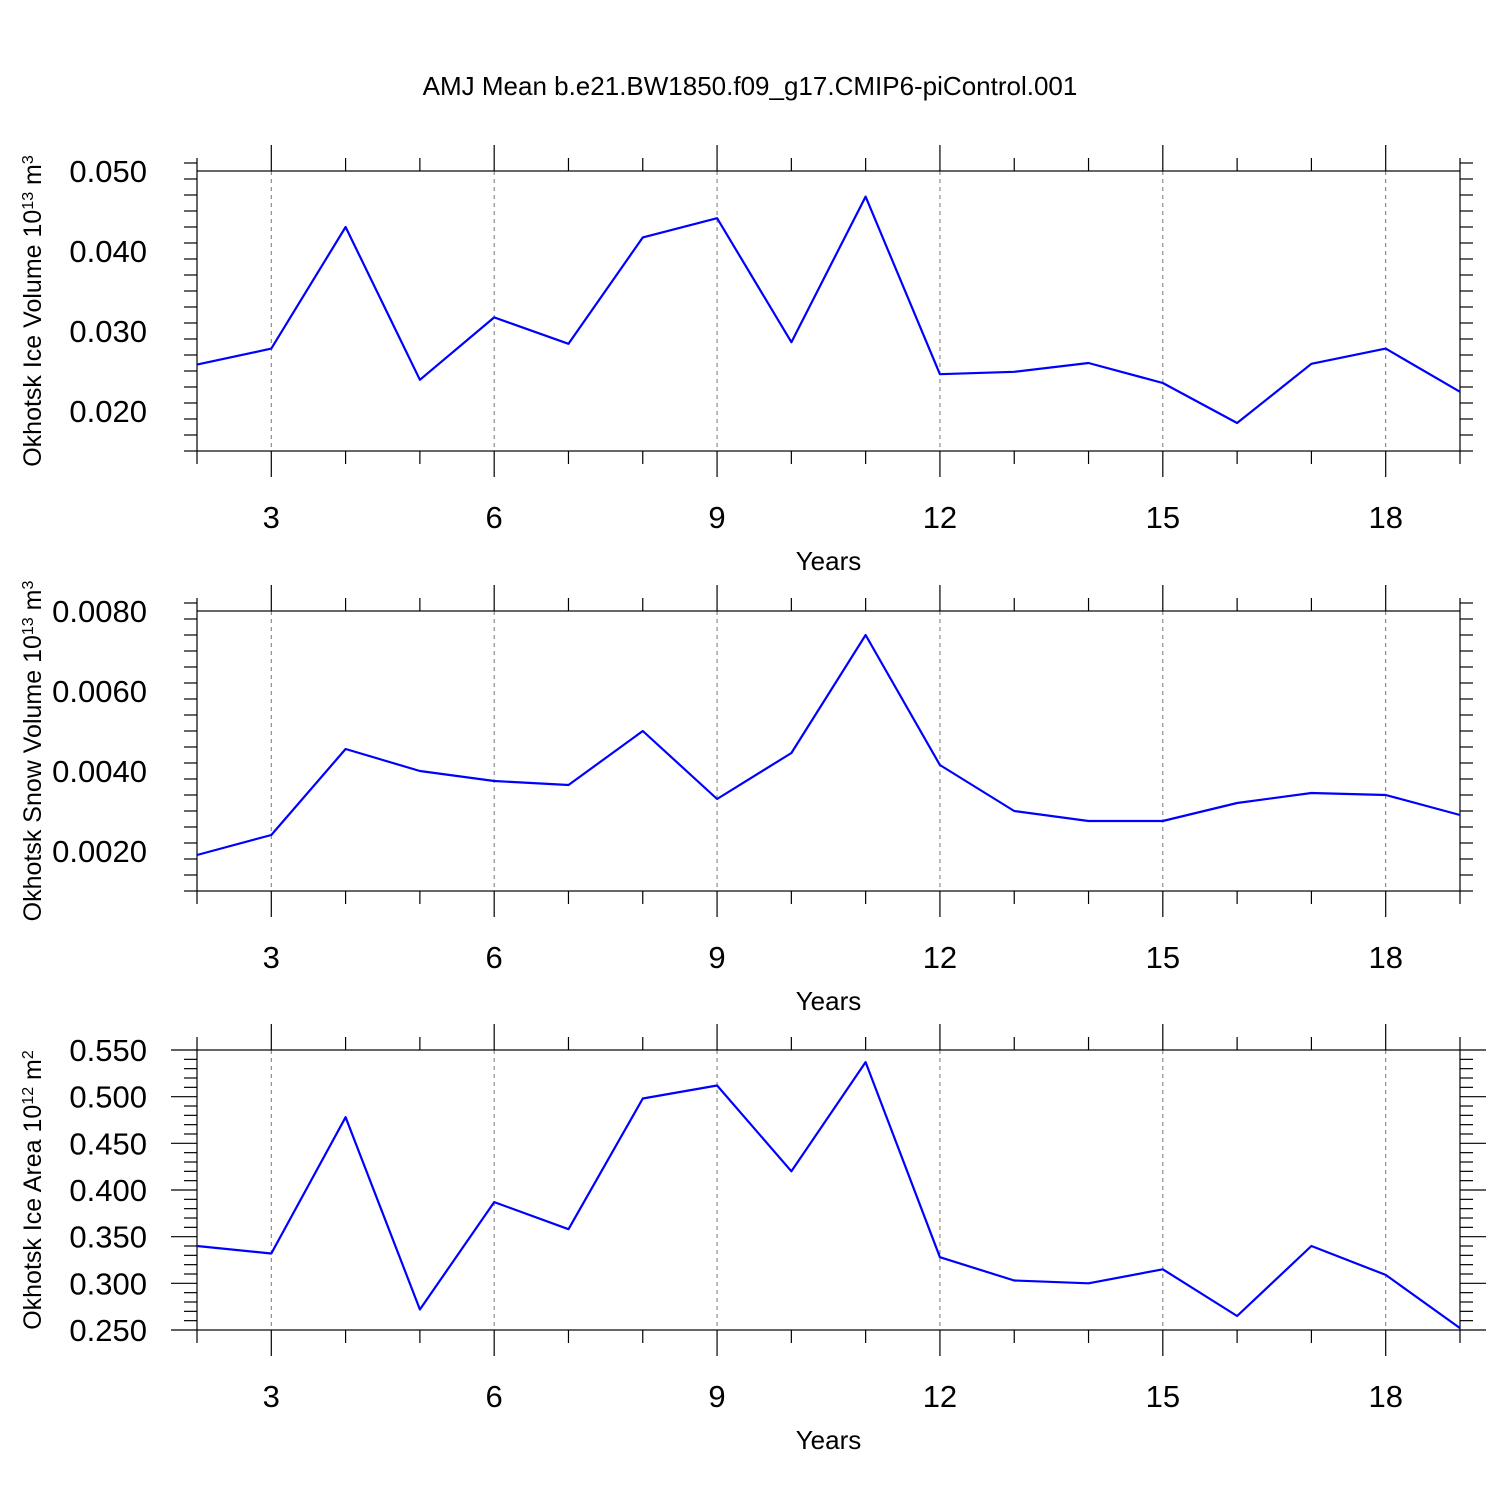  Describe the element at coordinates (108, 1283) in the screenshot. I see `y-tick-label: 0.300` at that location.